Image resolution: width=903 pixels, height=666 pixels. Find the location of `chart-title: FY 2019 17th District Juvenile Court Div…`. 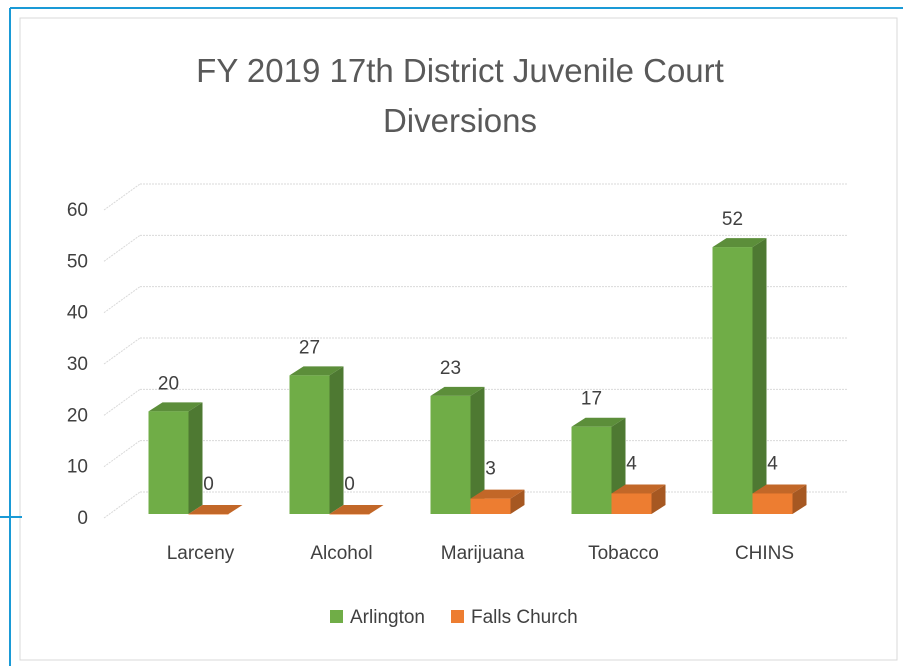

chart-title: FY 2019 17th District Juvenile Court Div… is located at coordinates (460, 95).